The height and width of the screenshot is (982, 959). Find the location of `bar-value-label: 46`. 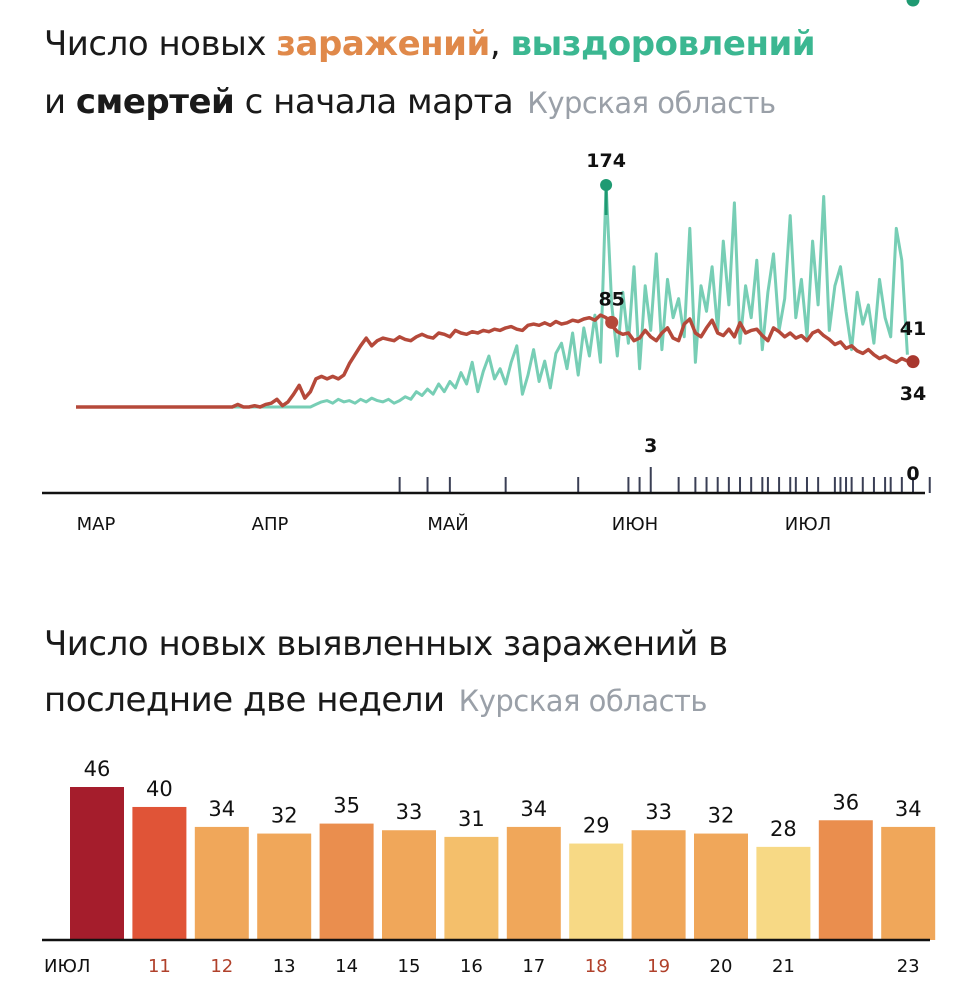

bar-value-label: 46 is located at coordinates (97, 769).